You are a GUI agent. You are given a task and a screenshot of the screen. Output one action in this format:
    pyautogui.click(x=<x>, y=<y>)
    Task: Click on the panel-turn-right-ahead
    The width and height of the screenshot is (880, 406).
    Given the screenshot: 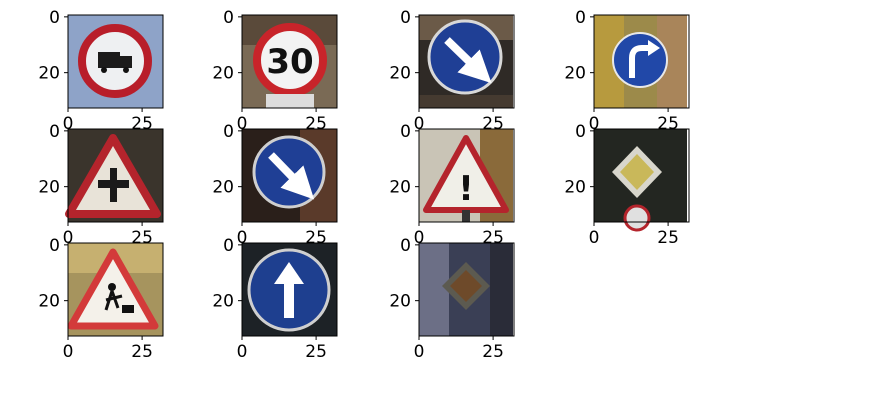 What is the action you would take?
    pyautogui.click(x=640, y=61)
    